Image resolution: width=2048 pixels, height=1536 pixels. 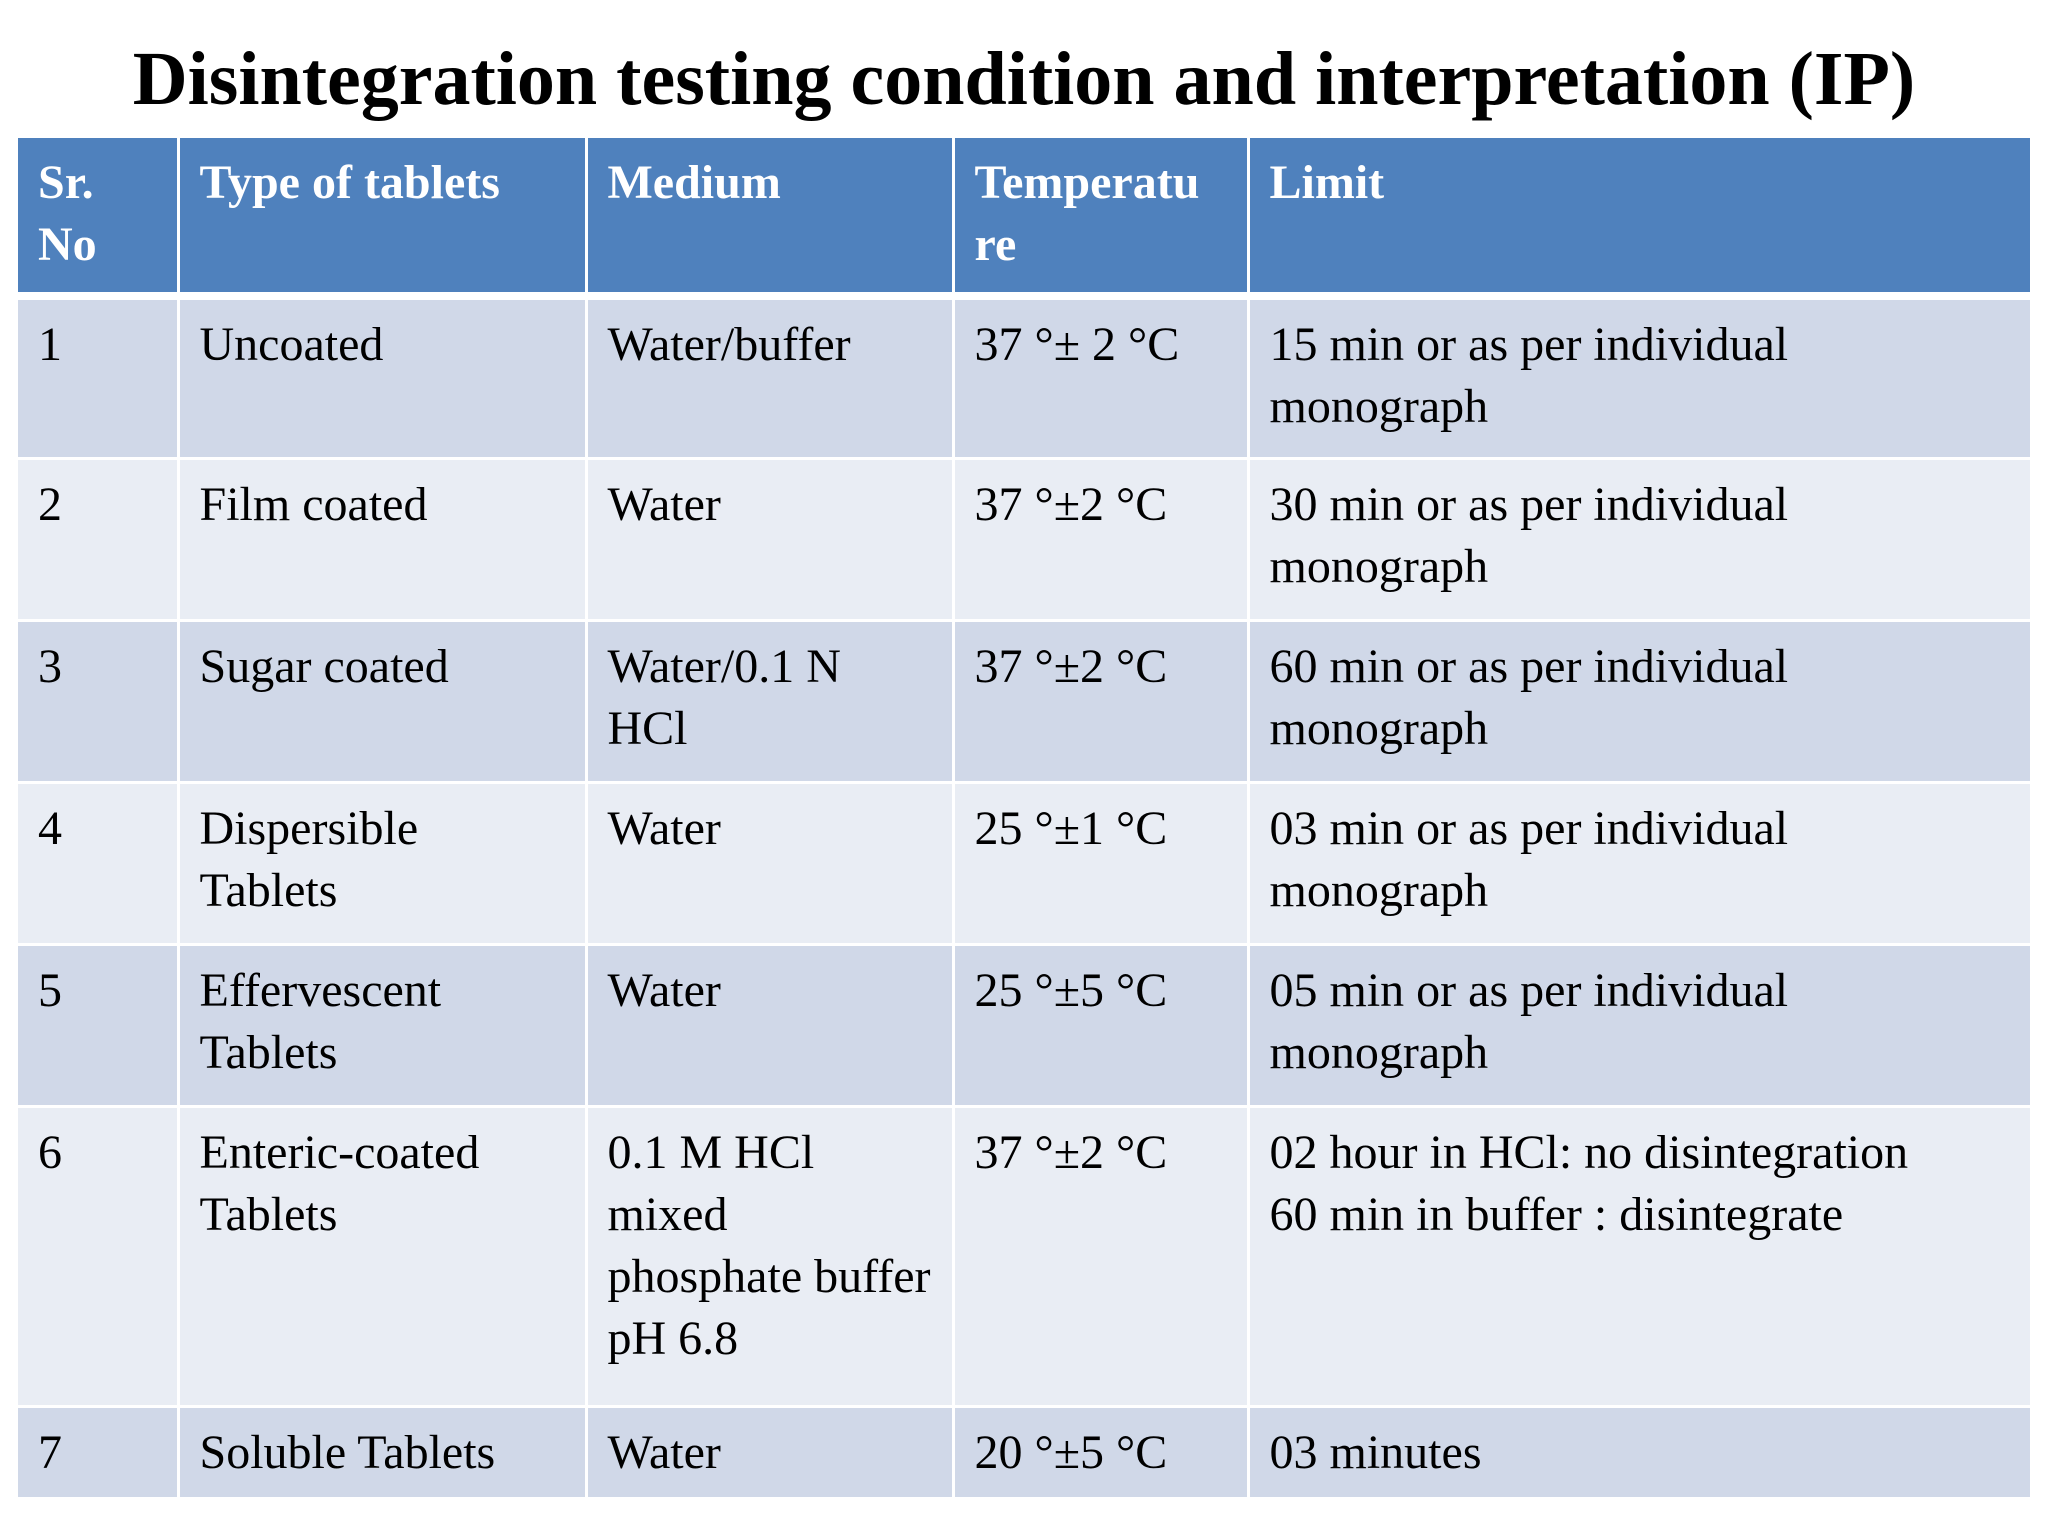 What do you see at coordinates (383, 864) in the screenshot?
I see `cell-type: Dispersible Tablets` at bounding box center [383, 864].